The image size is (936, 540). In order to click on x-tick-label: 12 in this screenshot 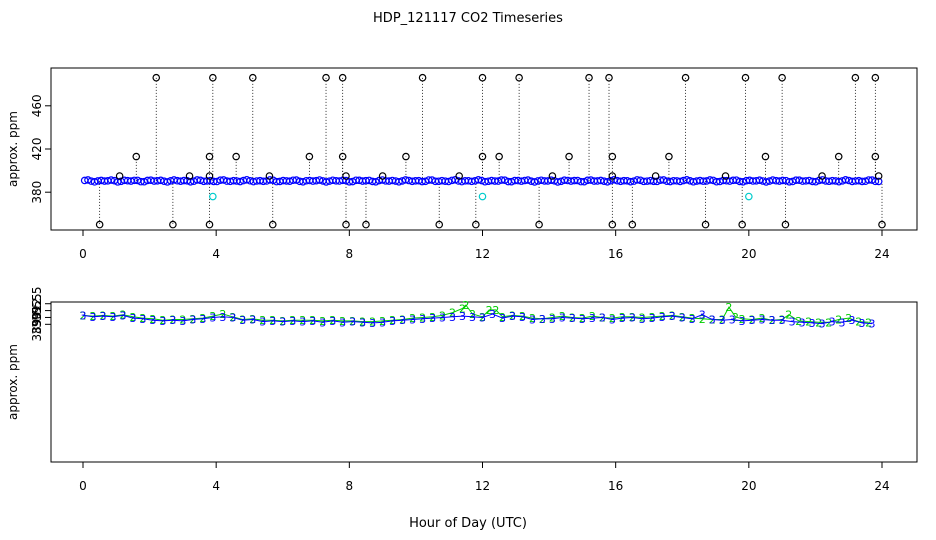, I will do `click(482, 486)`.